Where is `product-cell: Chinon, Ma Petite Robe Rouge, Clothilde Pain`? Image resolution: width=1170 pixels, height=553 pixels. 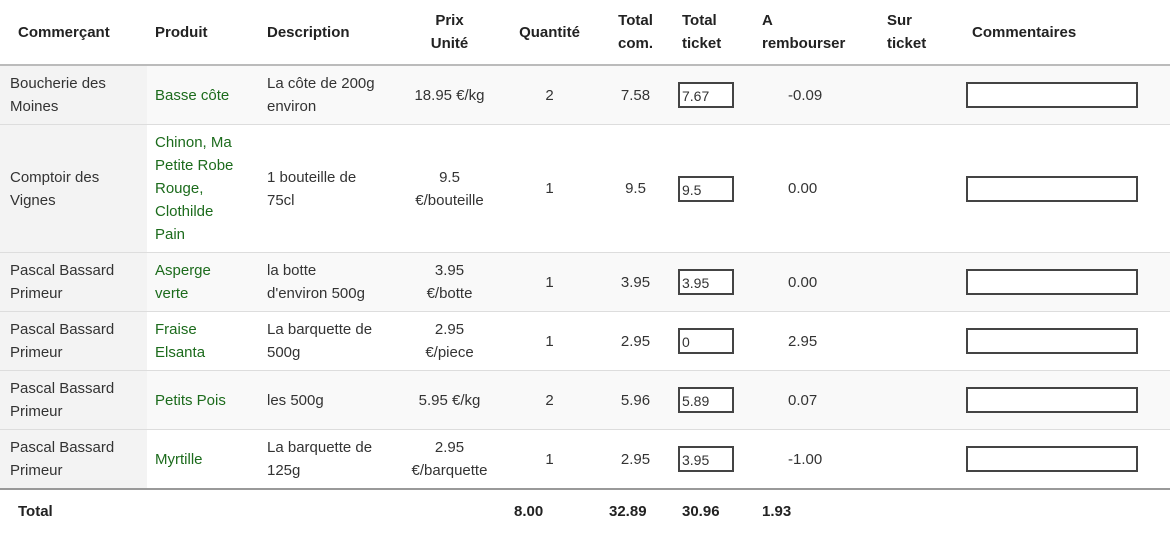
product-cell: Chinon, Ma Petite Robe Rouge, Clothilde Pain is located at coordinates (203, 188).